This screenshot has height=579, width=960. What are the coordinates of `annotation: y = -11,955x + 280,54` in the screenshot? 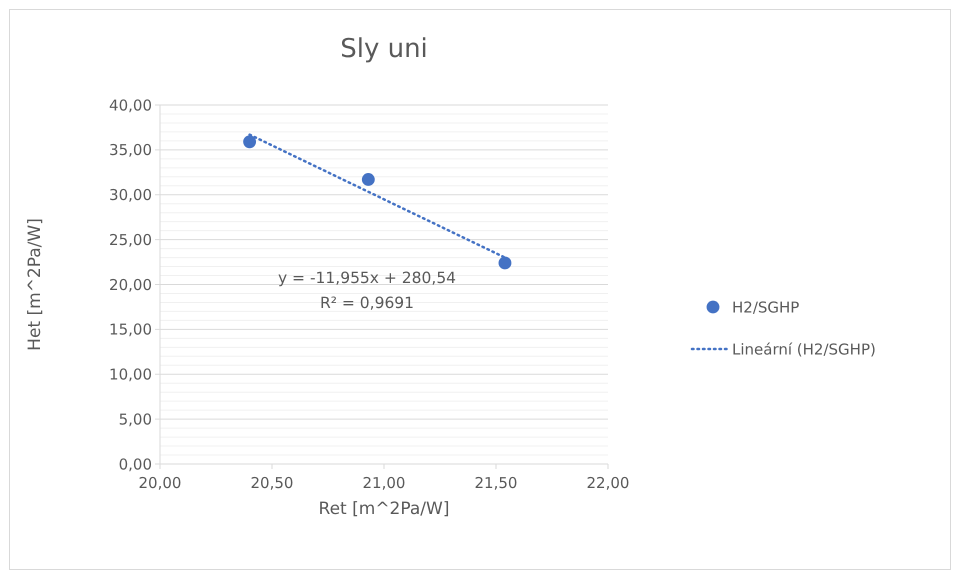 It's located at (367, 278).